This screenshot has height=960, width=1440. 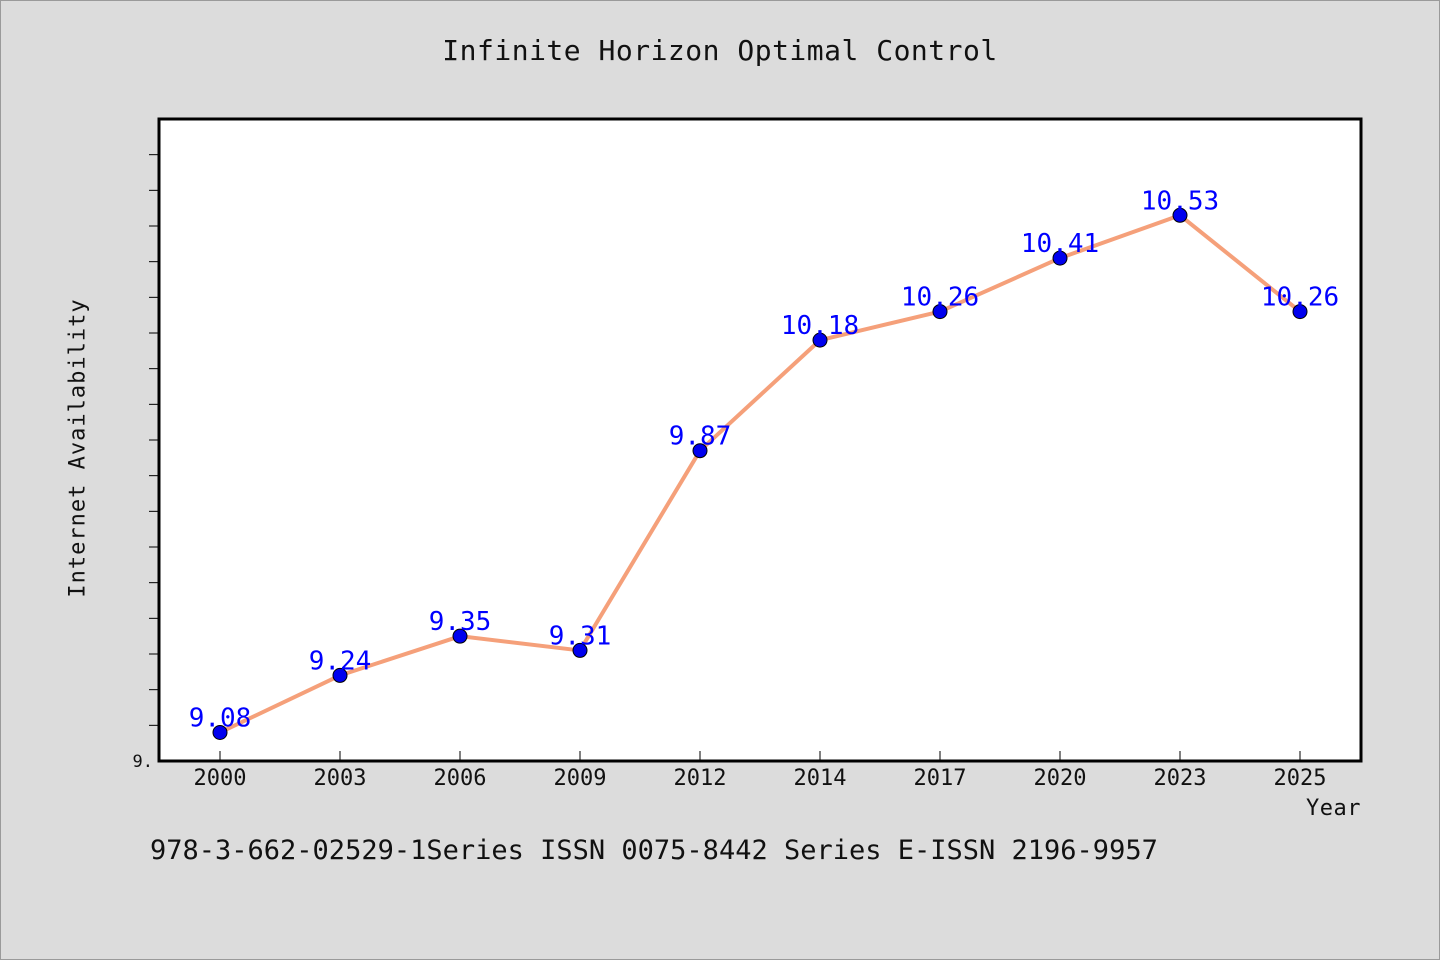 What do you see at coordinates (1180, 778) in the screenshot?
I see `x-tick-label: 2023` at bounding box center [1180, 778].